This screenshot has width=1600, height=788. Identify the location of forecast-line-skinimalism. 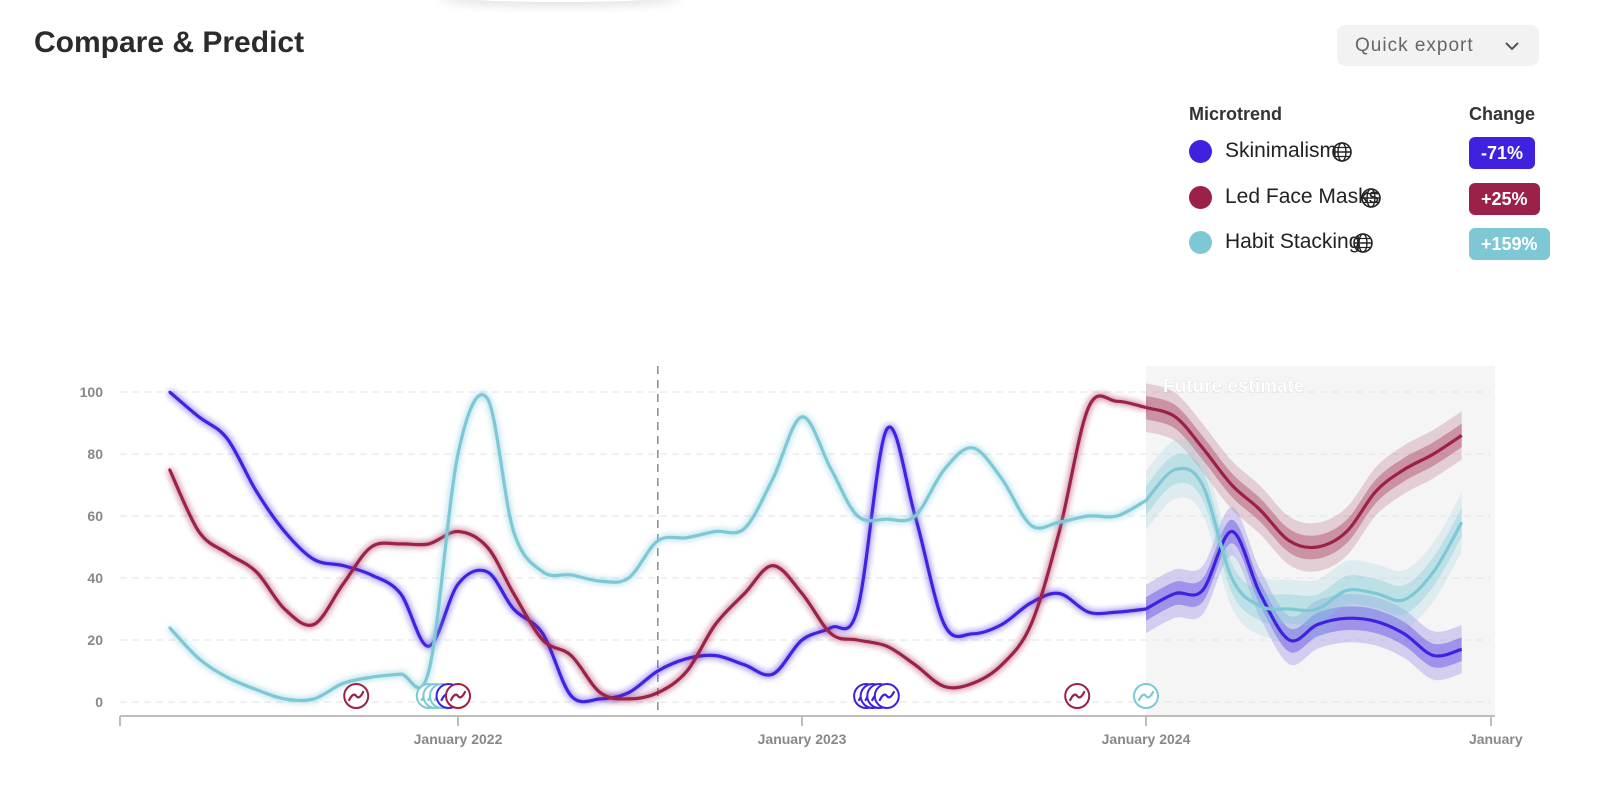
(1304, 593).